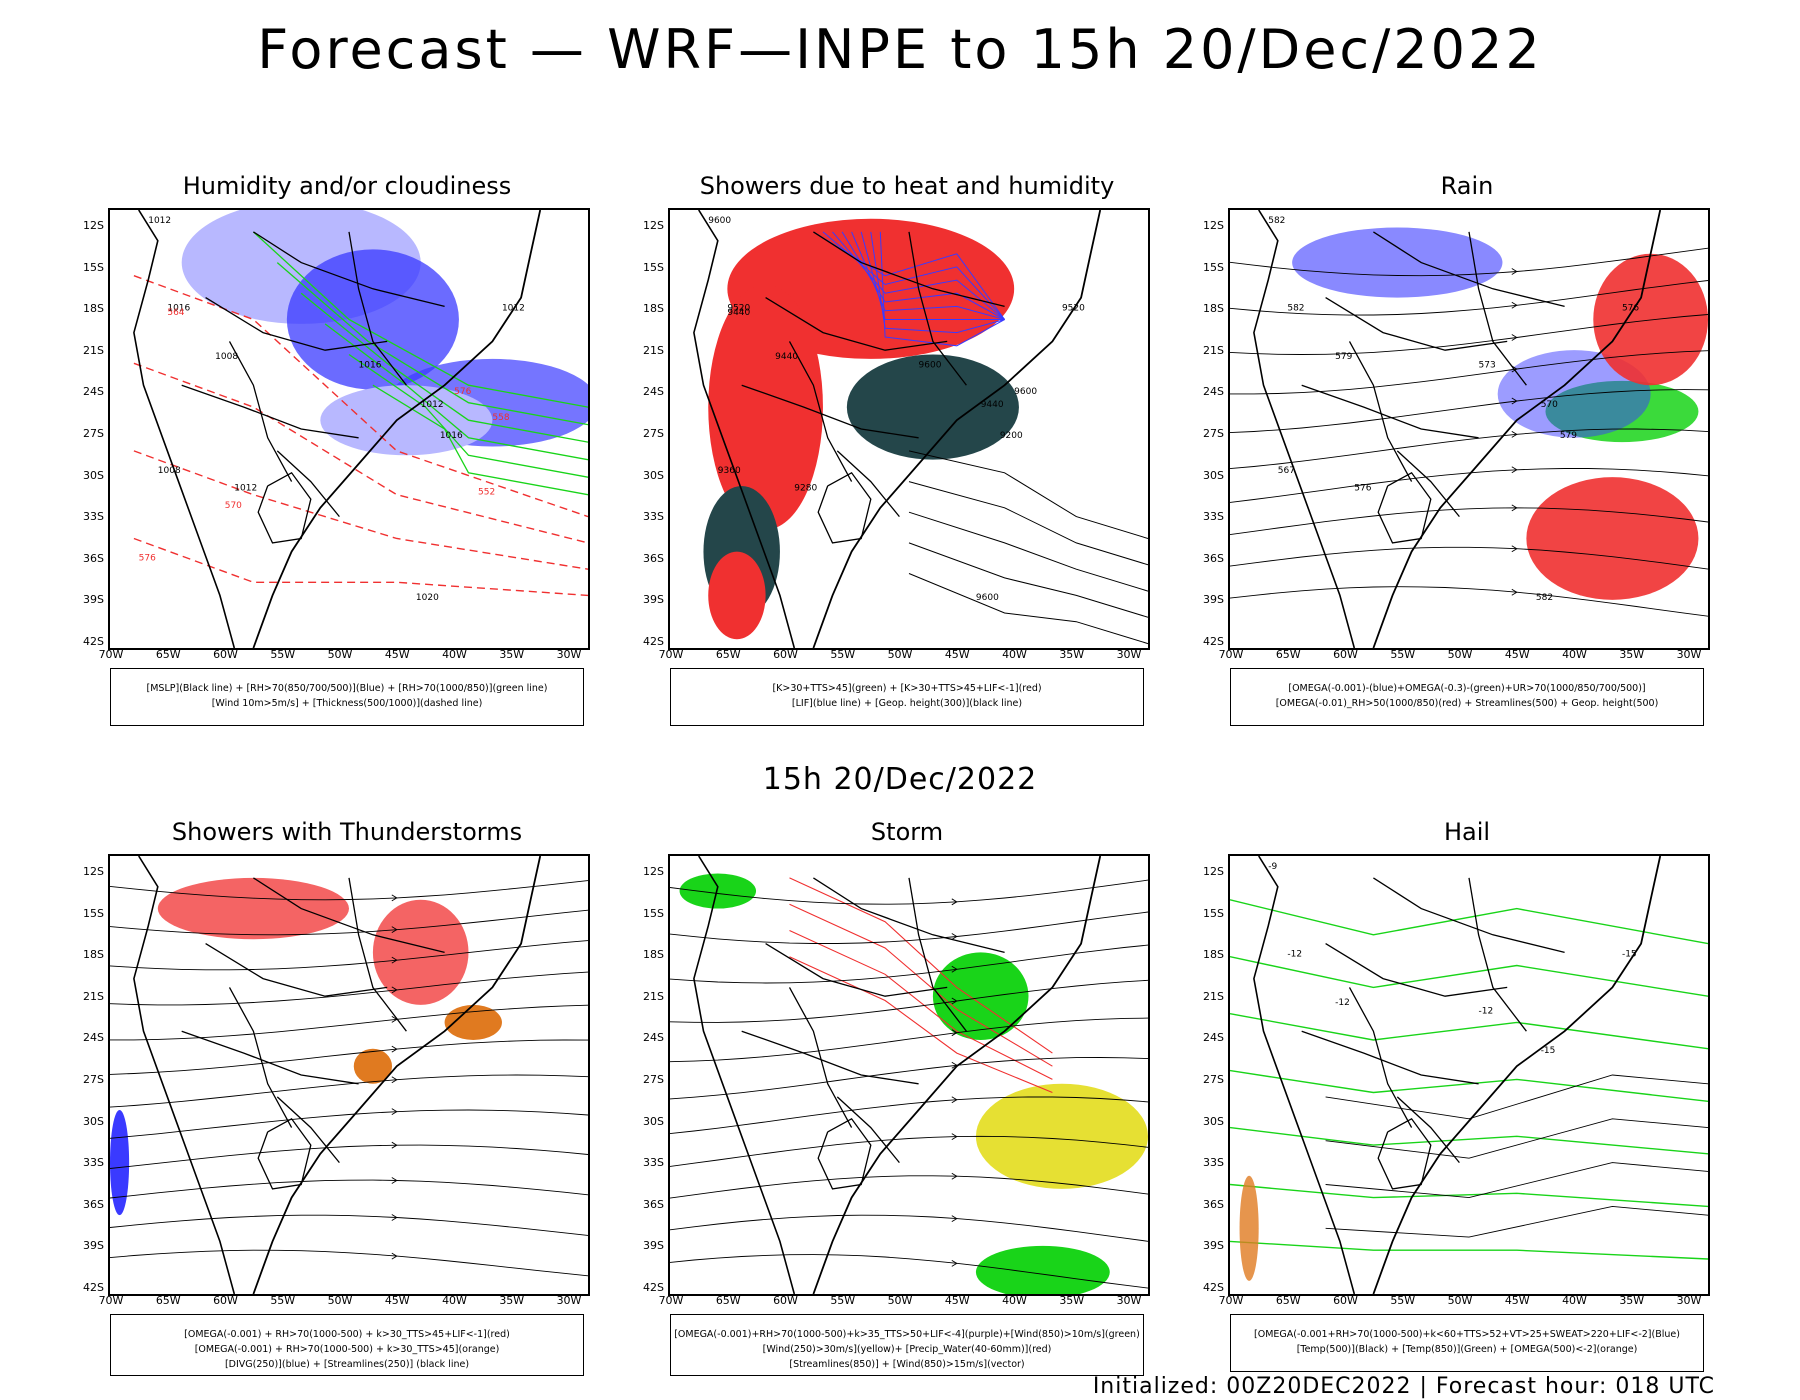 This screenshot has height=1400, width=1800. Describe the element at coordinates (1213, 913) in the screenshot. I see `latitude-tick-label: 15S` at that location.